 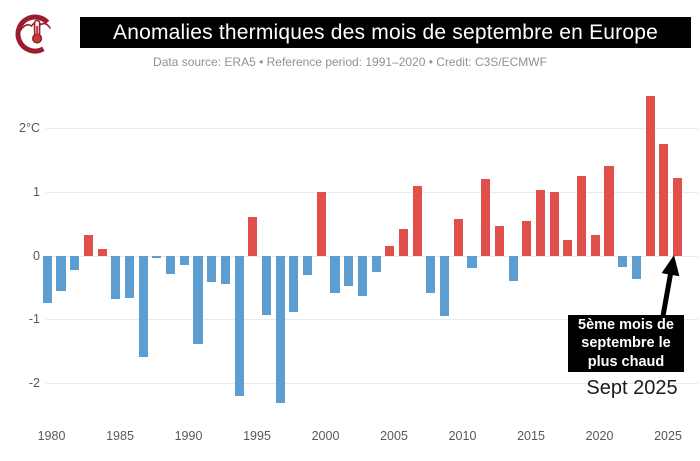 I want to click on bar-2009, so click(x=458, y=237).